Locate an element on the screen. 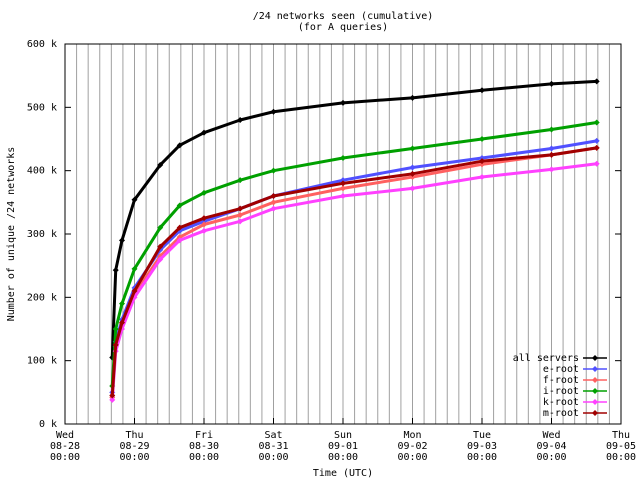 This screenshot has height=480, width=640. x-tick-label: Mon 09-02 00:00 is located at coordinates (412, 446).